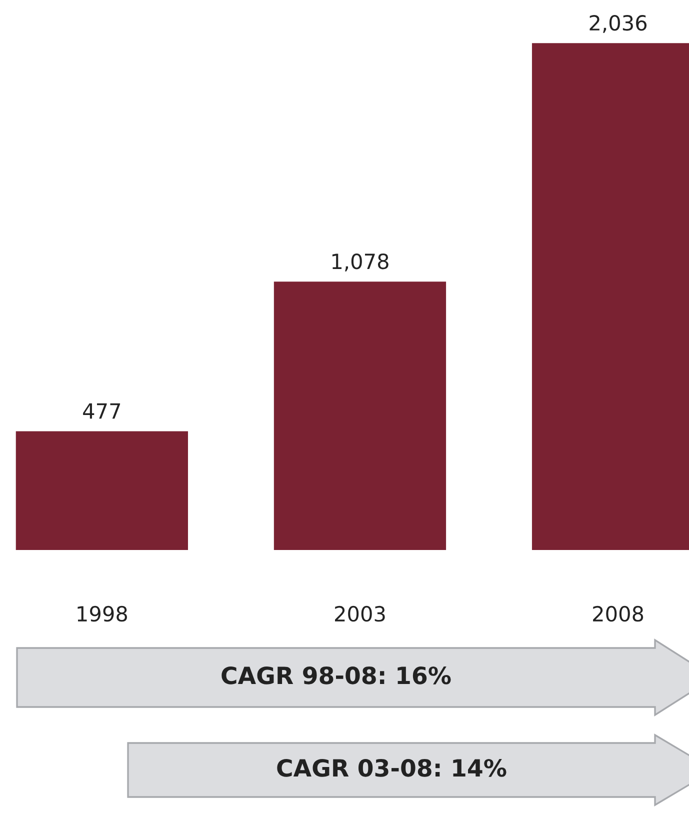 This screenshot has width=689, height=820. Describe the element at coordinates (101, 411) in the screenshot. I see `data-label: 477` at that location.